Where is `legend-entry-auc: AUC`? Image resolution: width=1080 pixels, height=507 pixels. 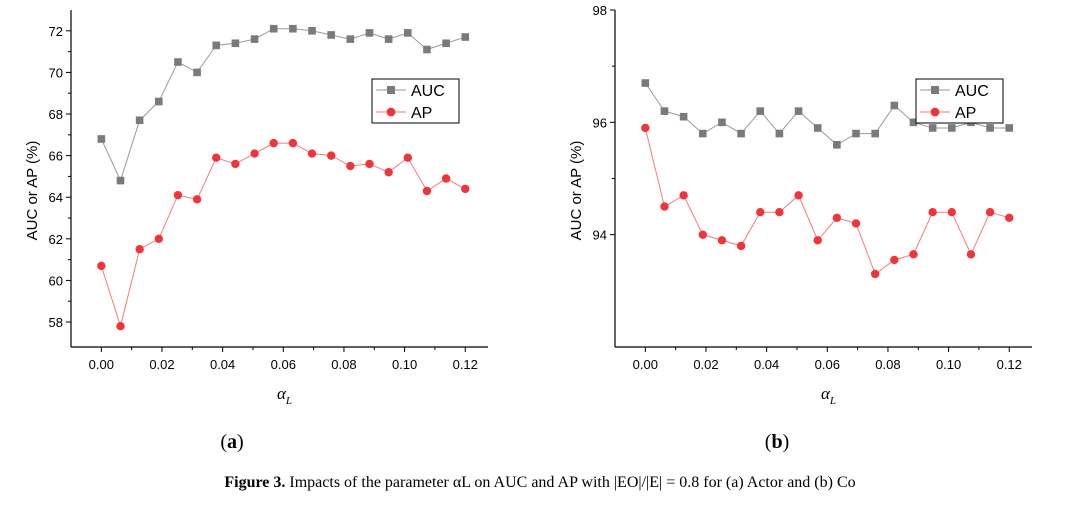 legend-entry-auc: AUC is located at coordinates (428, 91).